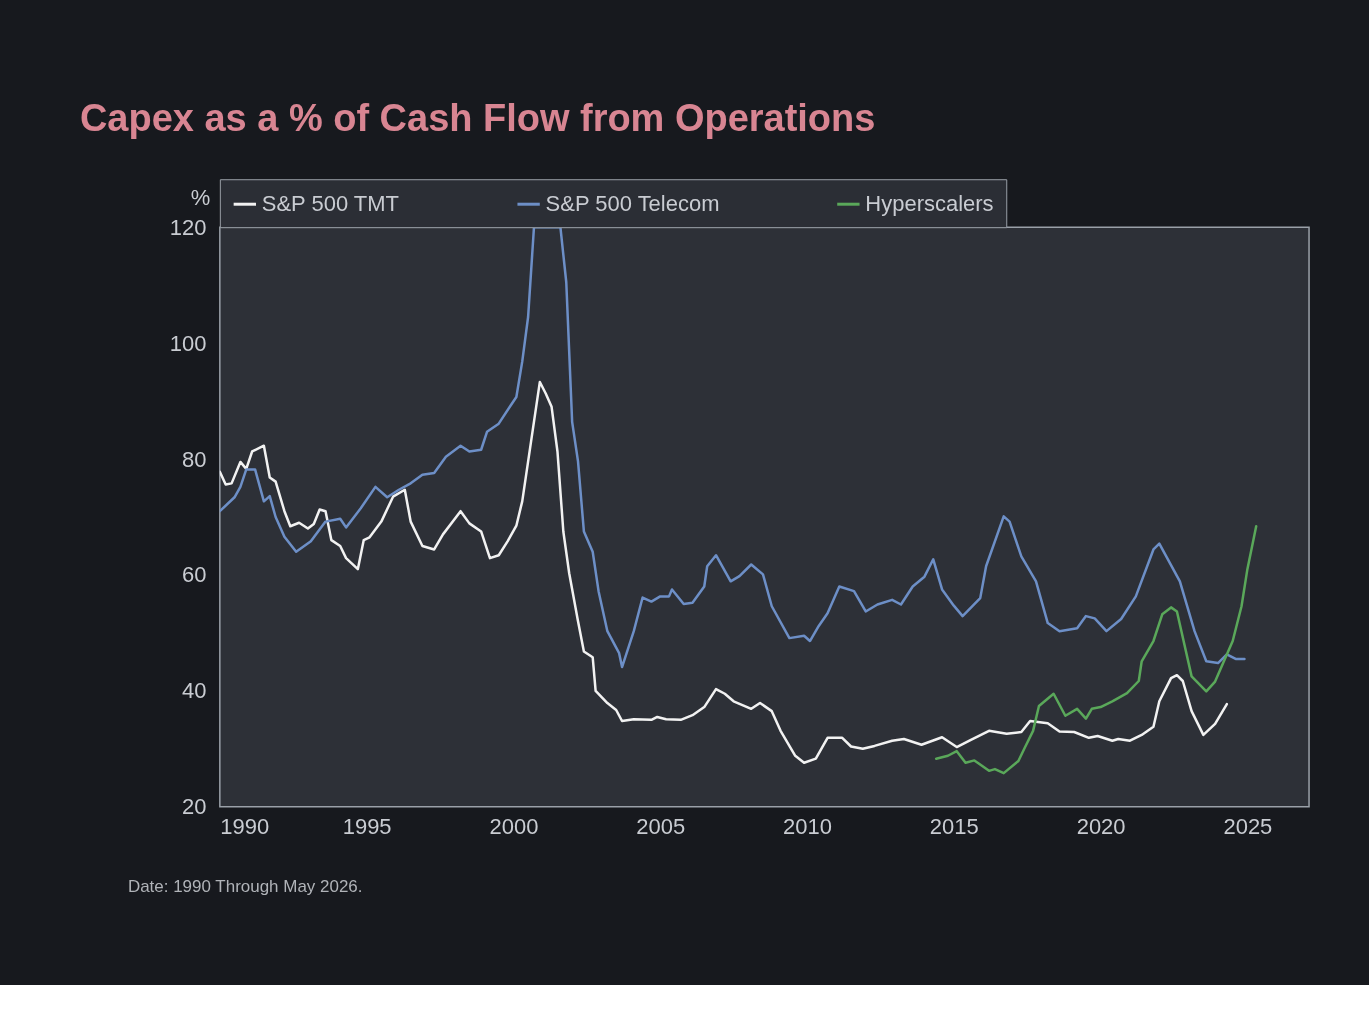 The image size is (1369, 1009). What do you see at coordinates (954, 827) in the screenshot?
I see `x-tick-label: 2015` at bounding box center [954, 827].